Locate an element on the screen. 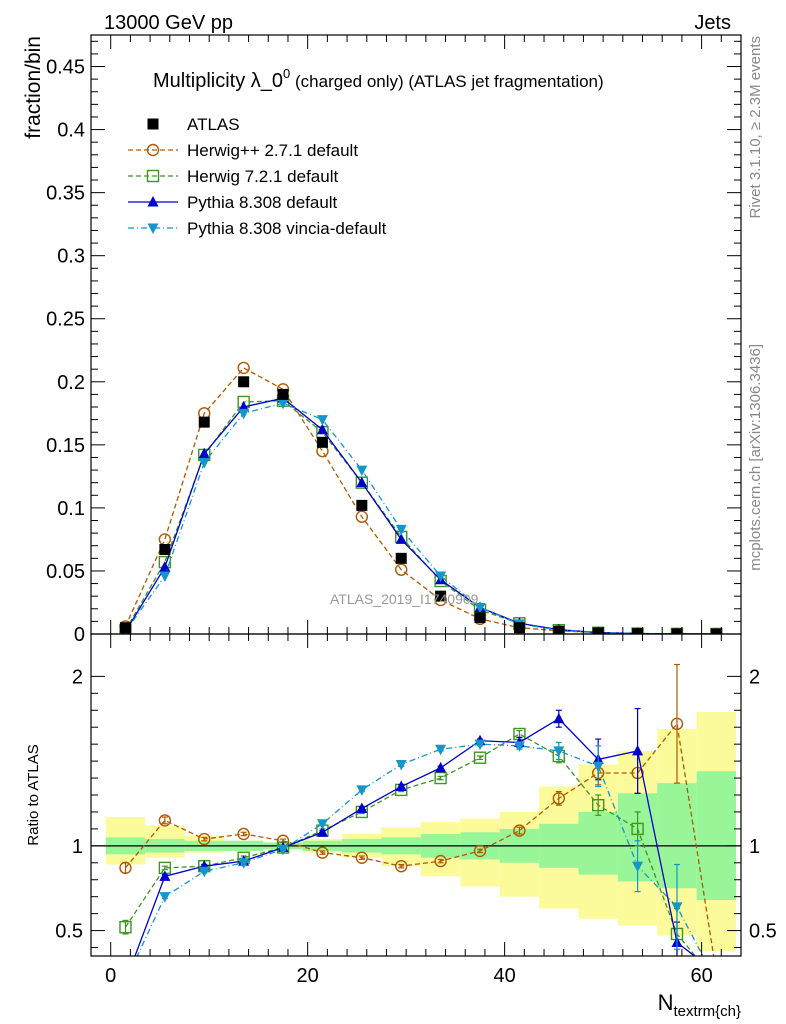 This screenshot has width=786, height=1024. y-tick-label: 0.3 is located at coordinates (71, 257).